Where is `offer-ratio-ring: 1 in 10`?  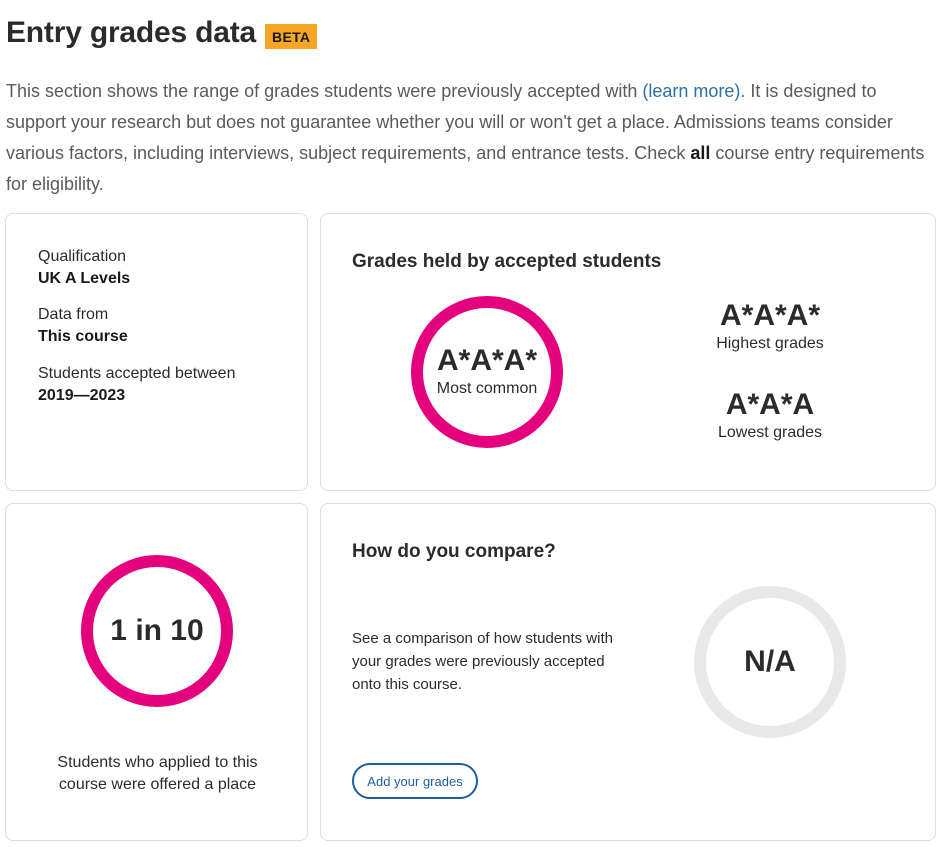
offer-ratio-ring: 1 in 10 is located at coordinates (157, 631).